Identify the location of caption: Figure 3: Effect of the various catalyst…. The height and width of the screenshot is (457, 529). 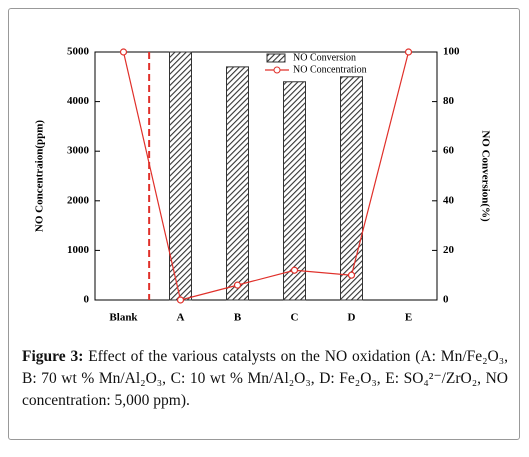
(265, 379).